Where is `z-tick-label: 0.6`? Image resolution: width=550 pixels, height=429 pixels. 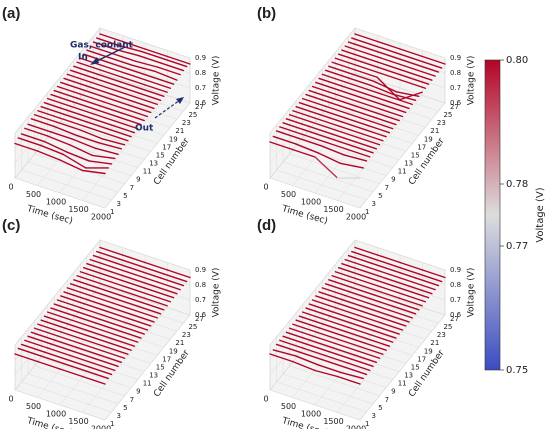 z-tick-label: 0.6 is located at coordinates (456, 315).